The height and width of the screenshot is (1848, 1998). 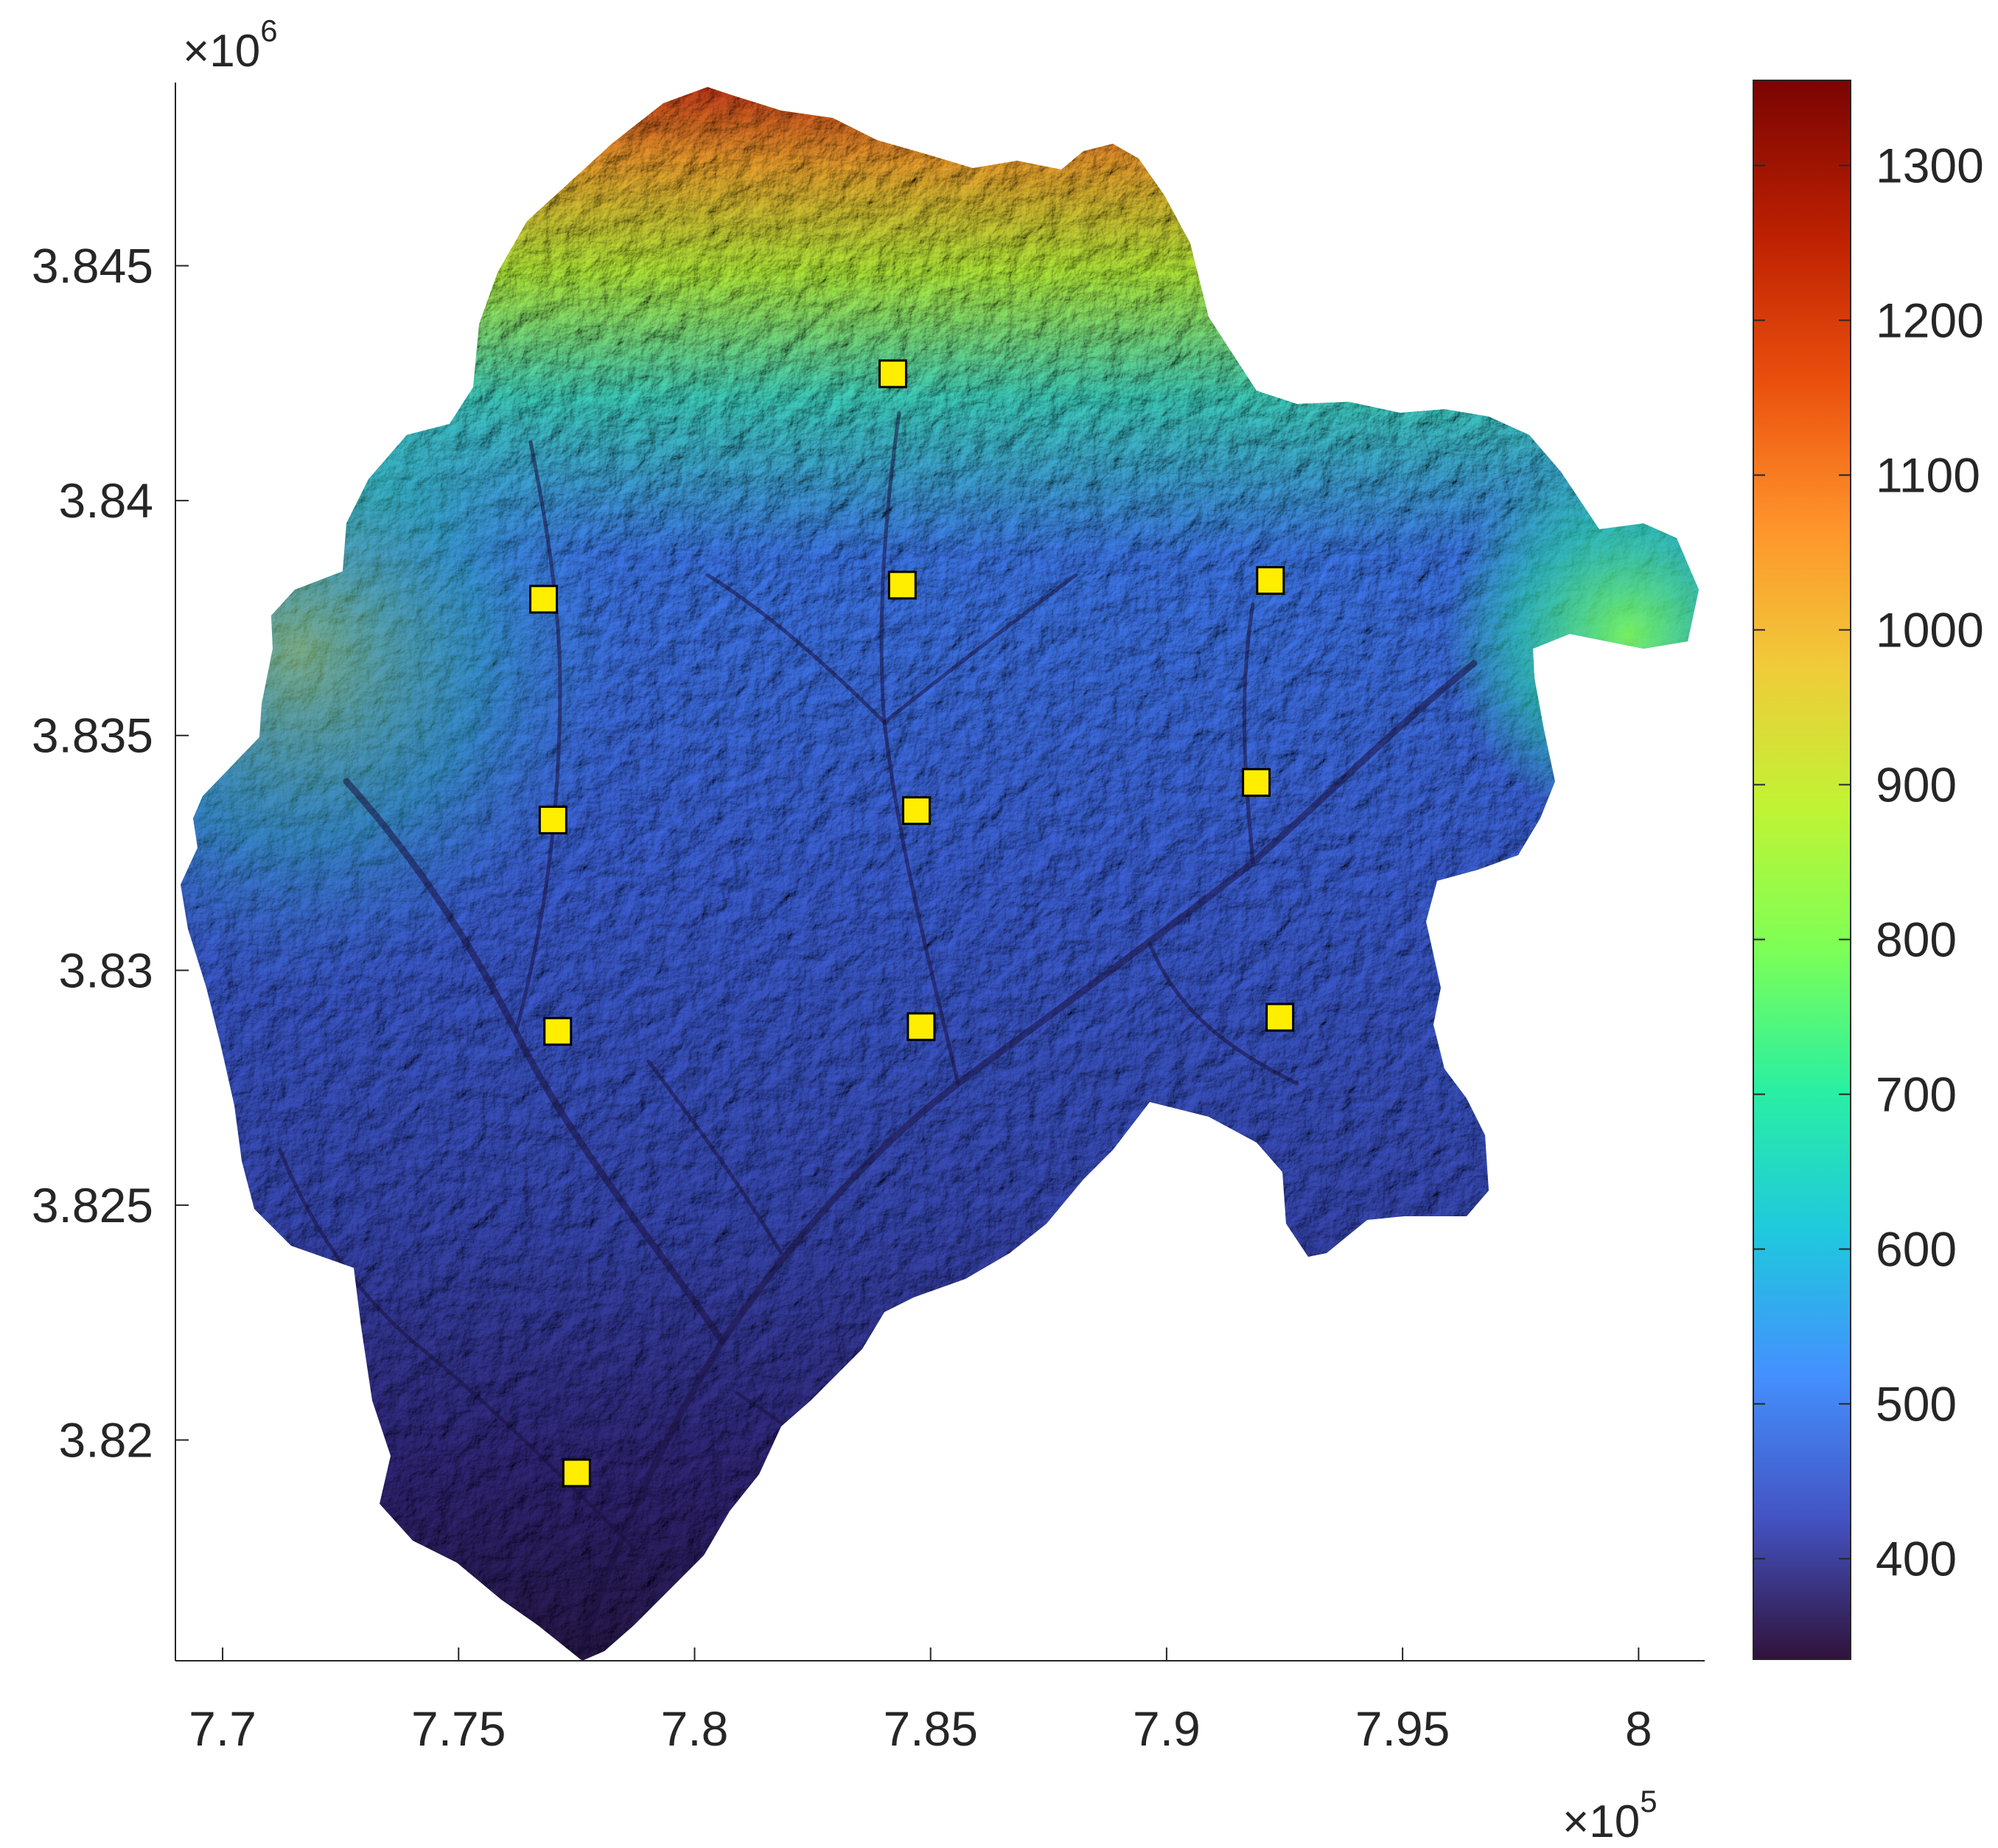 I want to click on y-axis-multiplier: ×10⁶, so click(x=230, y=45).